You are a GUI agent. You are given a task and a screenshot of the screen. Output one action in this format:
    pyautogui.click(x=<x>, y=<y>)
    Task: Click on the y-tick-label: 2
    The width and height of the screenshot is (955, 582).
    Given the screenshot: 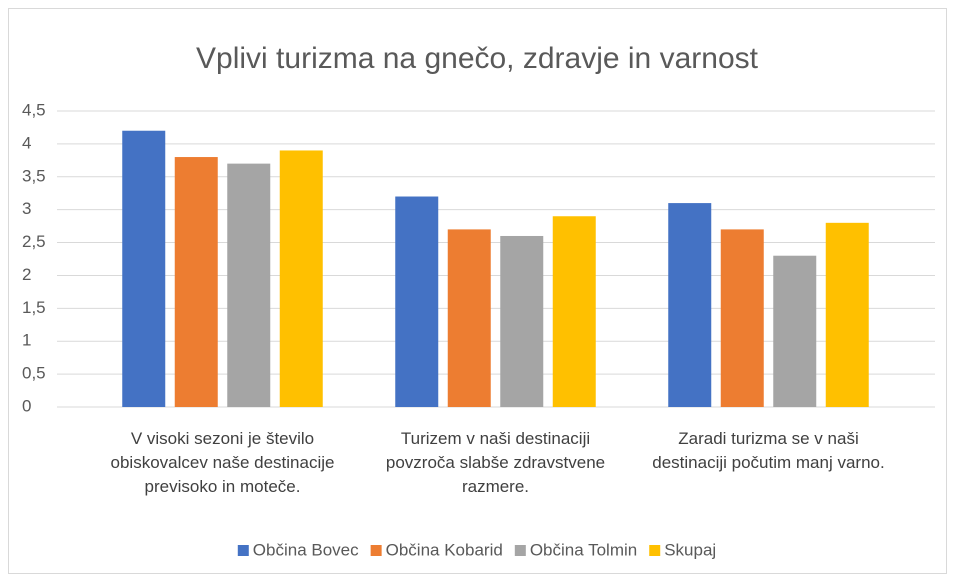 What is the action you would take?
    pyautogui.click(x=26, y=274)
    